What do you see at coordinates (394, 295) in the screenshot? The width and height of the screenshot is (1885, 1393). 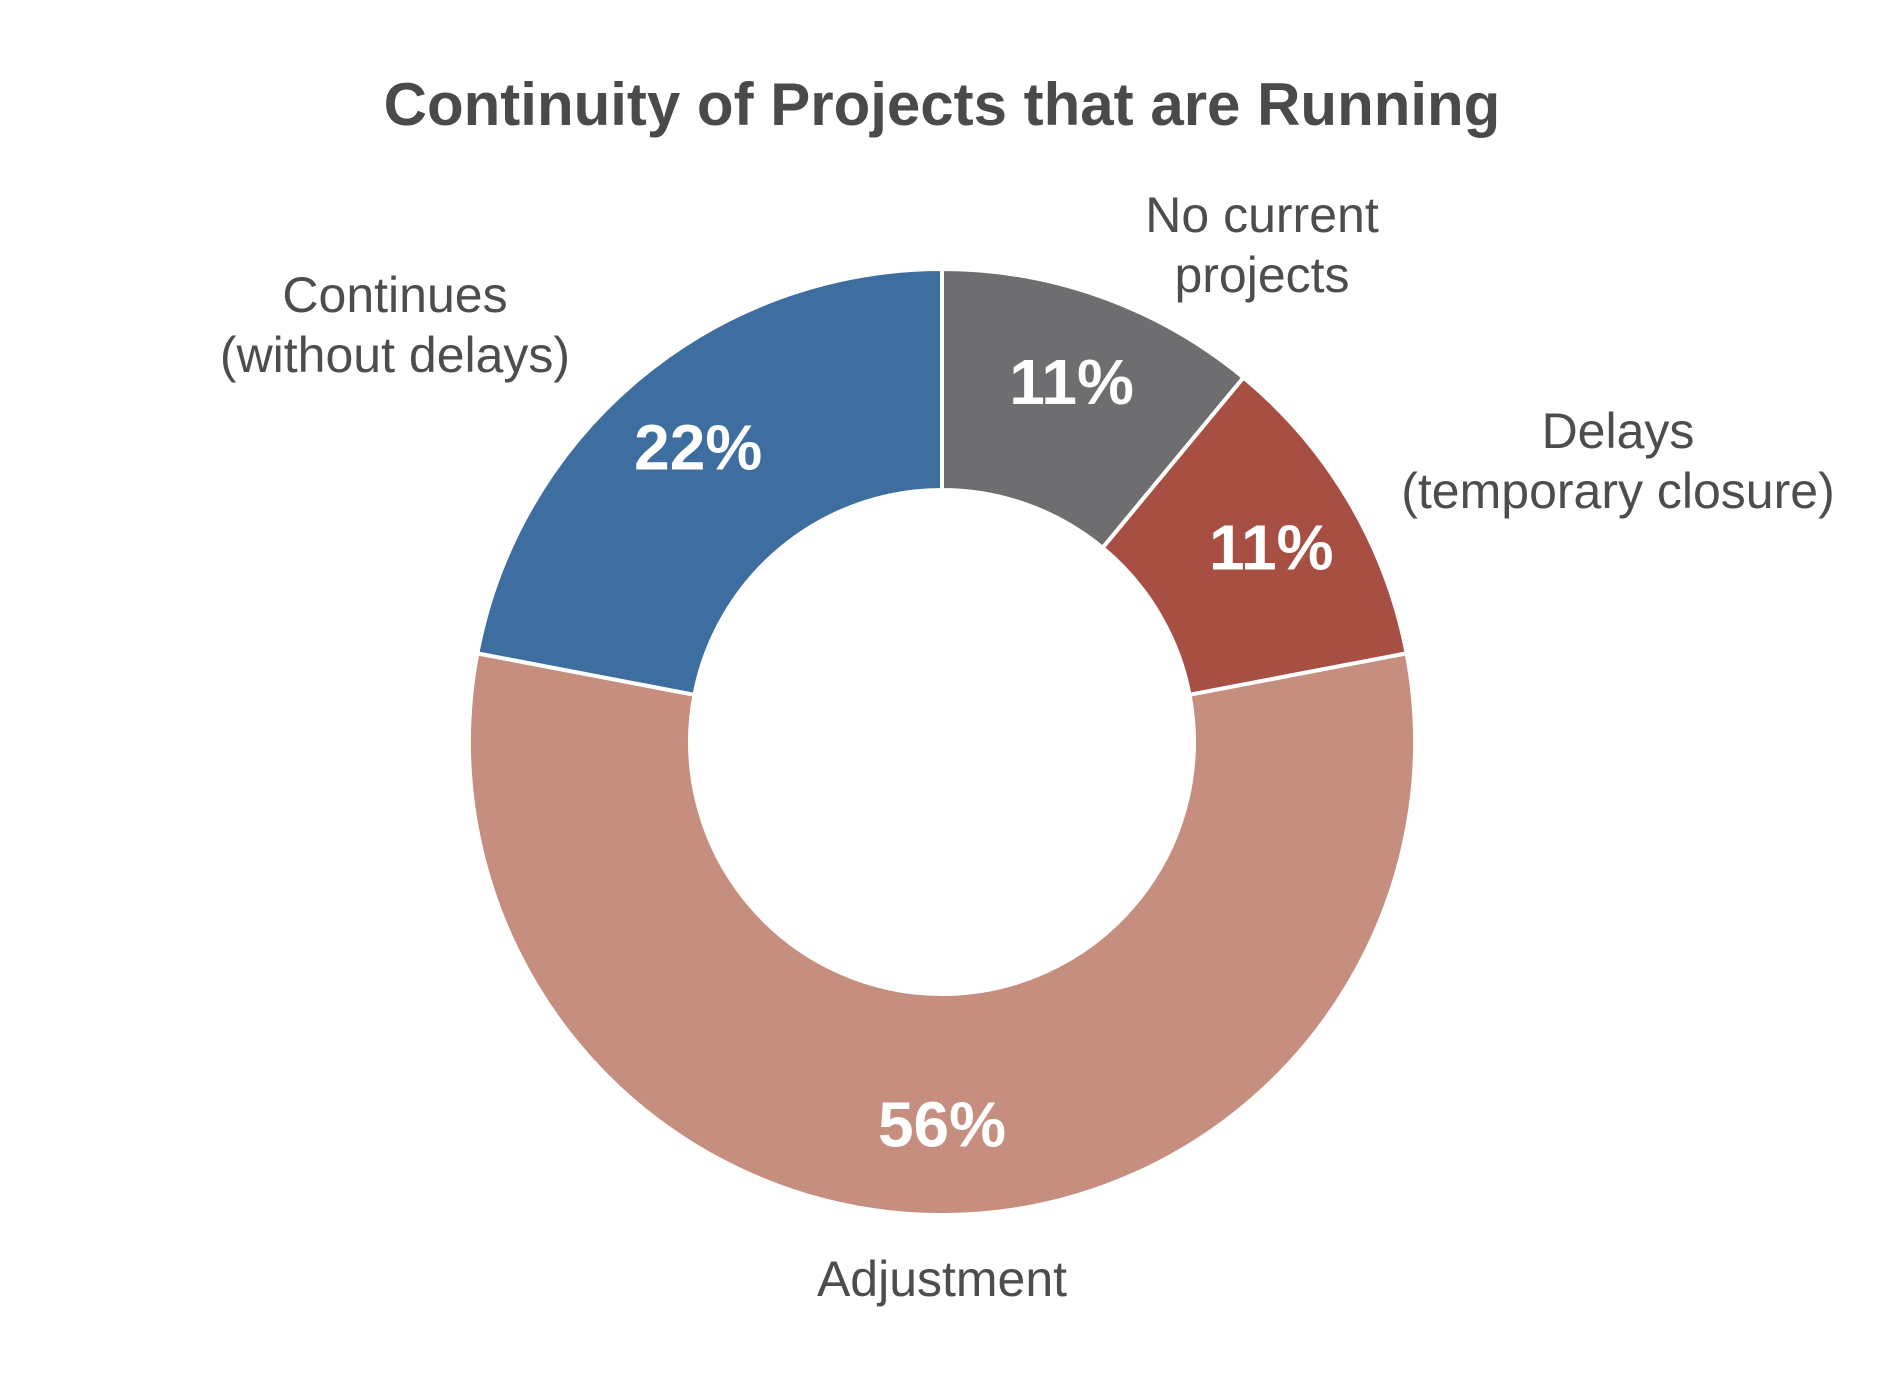 I see `category-label-line: Continues` at bounding box center [394, 295].